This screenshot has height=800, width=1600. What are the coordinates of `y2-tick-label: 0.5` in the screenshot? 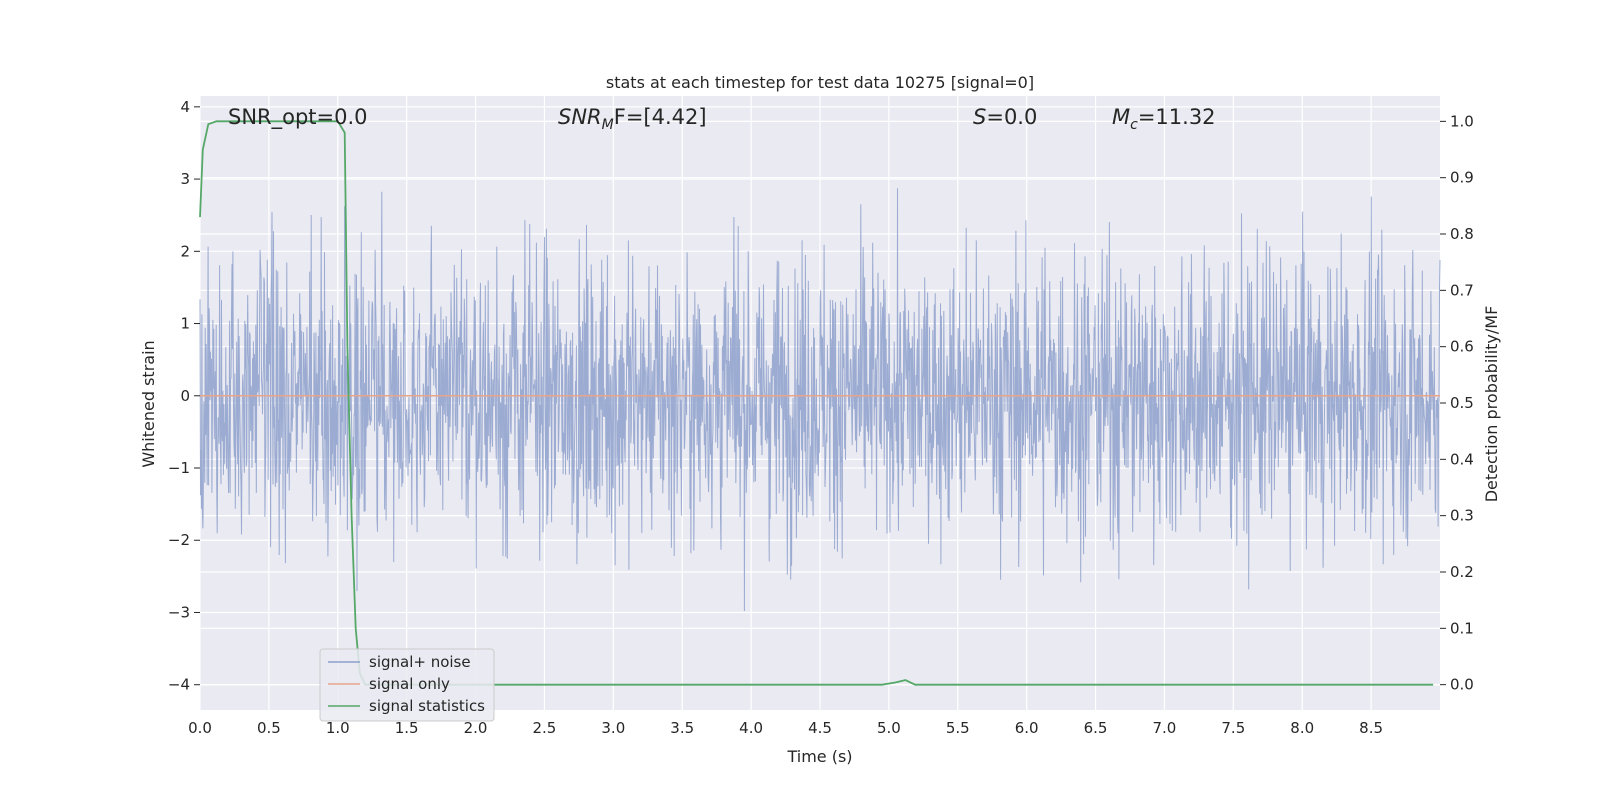 It's located at (1462, 403).